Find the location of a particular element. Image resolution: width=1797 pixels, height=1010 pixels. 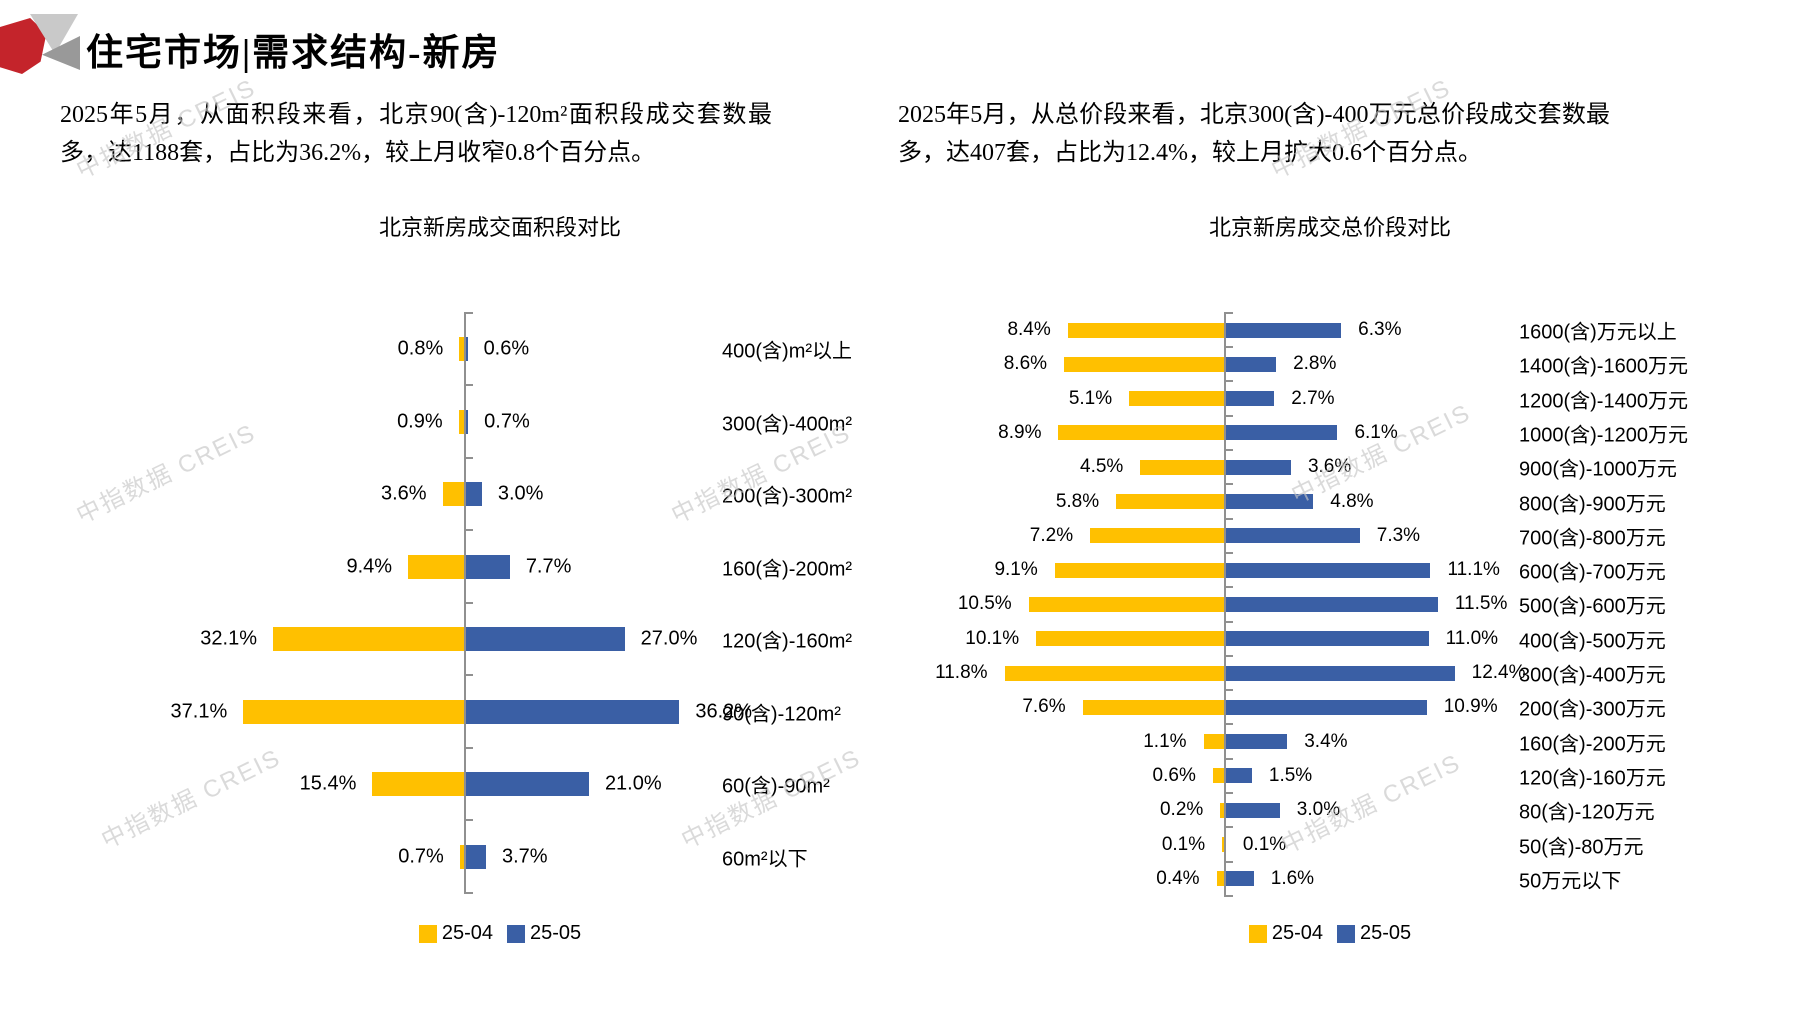

value-label-25-05: 12.4% is located at coordinates (1498, 672).